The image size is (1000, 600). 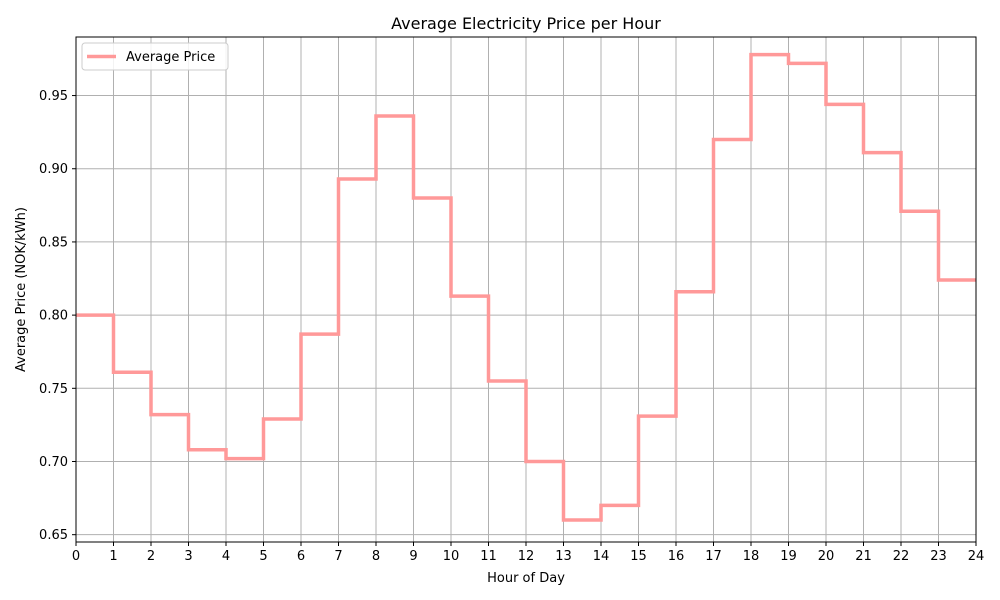 What do you see at coordinates (901, 556) in the screenshot?
I see `x-tick-label: 22` at bounding box center [901, 556].